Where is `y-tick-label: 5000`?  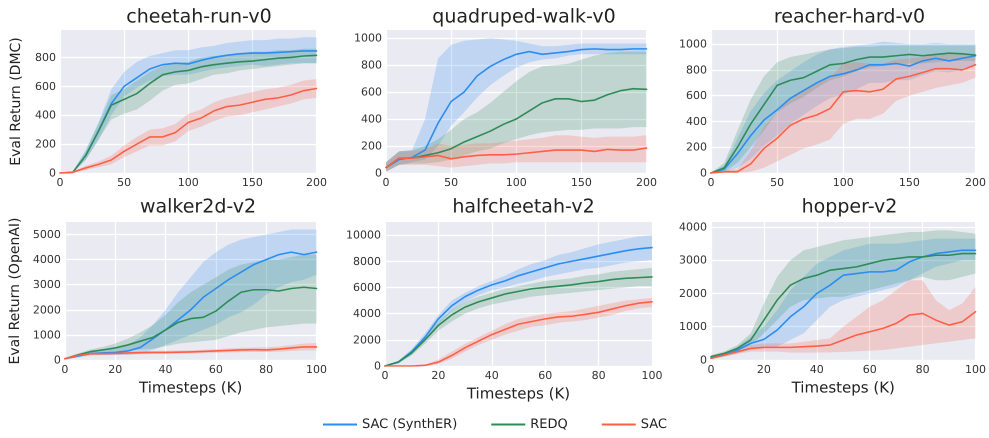
y-tick-label: 5000 is located at coordinates (46, 235).